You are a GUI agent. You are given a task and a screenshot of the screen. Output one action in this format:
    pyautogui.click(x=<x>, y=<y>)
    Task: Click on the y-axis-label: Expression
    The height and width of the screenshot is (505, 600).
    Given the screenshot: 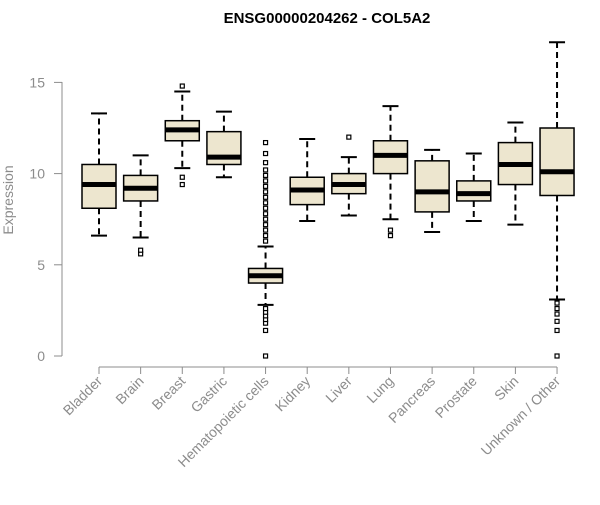 What is the action you would take?
    pyautogui.click(x=8, y=199)
    